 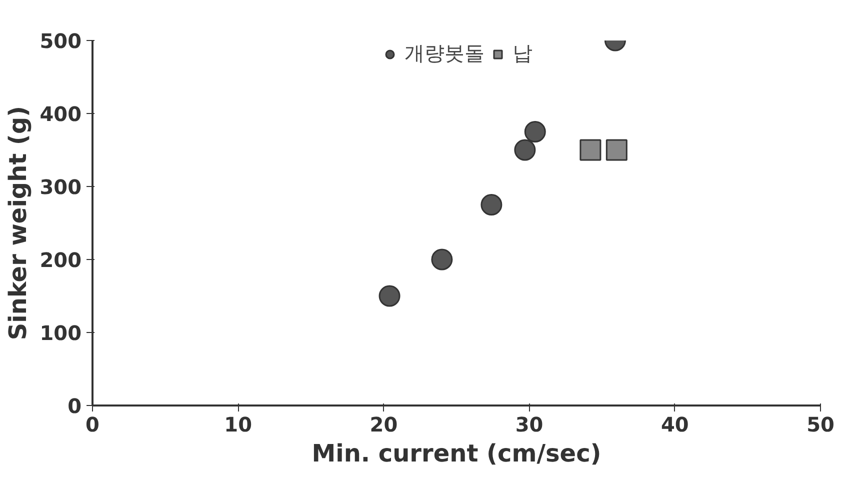 What do you see at coordinates (529, 424) in the screenshot?
I see `x-tick-label: 30` at bounding box center [529, 424].